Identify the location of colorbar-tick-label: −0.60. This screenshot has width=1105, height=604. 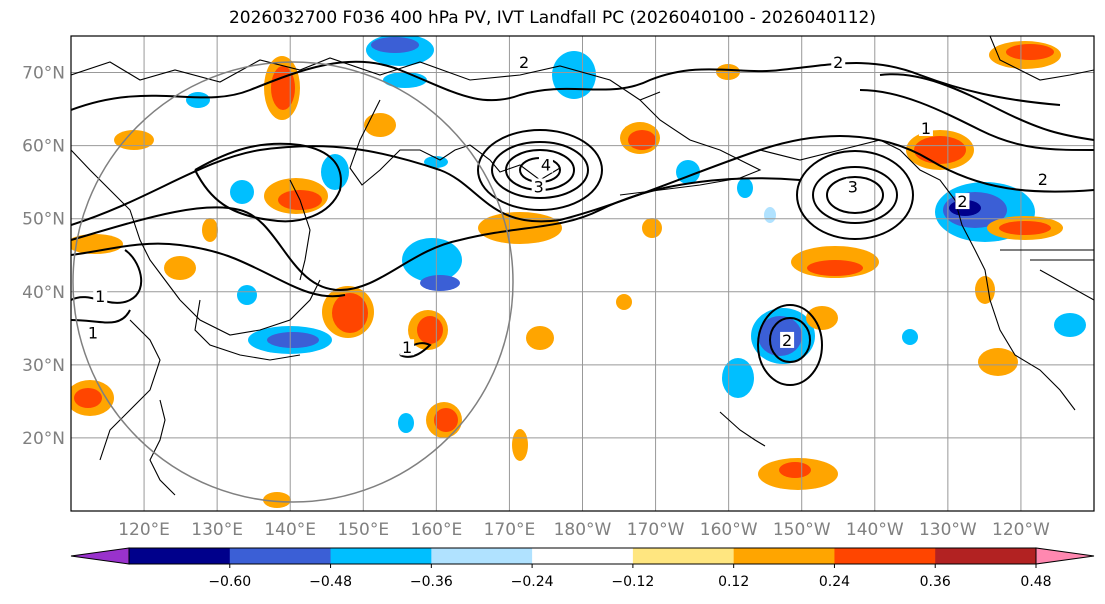
(229, 582).